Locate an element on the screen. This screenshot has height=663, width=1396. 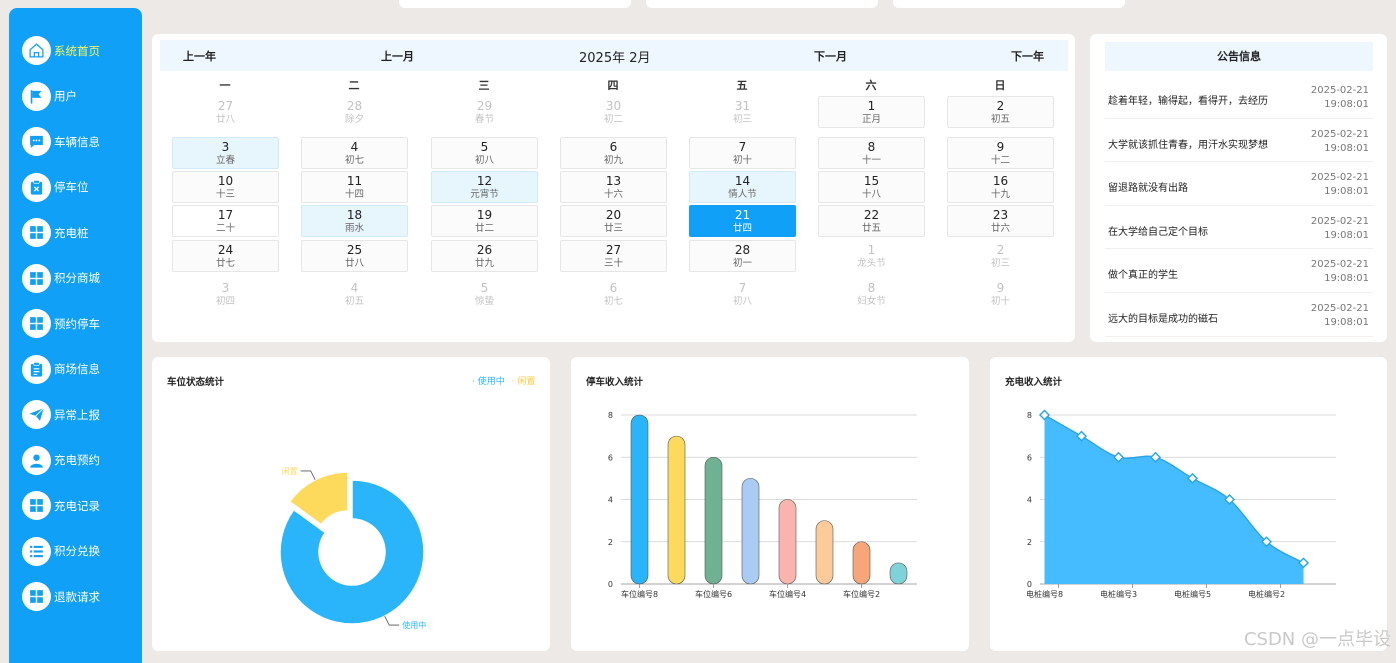
prev-month-button: 上一月 is located at coordinates (397, 56).